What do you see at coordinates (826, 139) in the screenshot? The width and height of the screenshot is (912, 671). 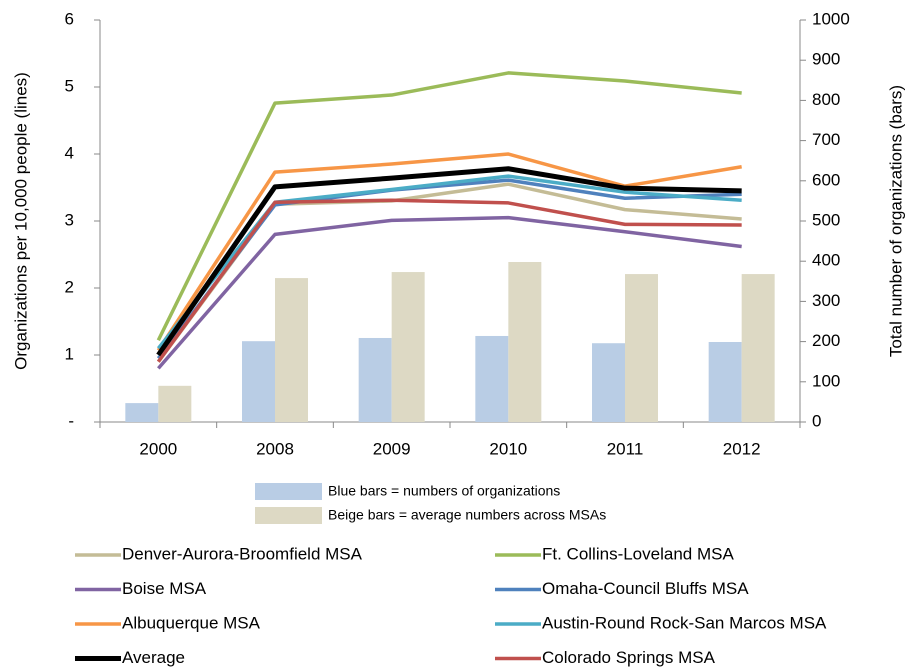 I see `y2-tick-label: 700` at bounding box center [826, 139].